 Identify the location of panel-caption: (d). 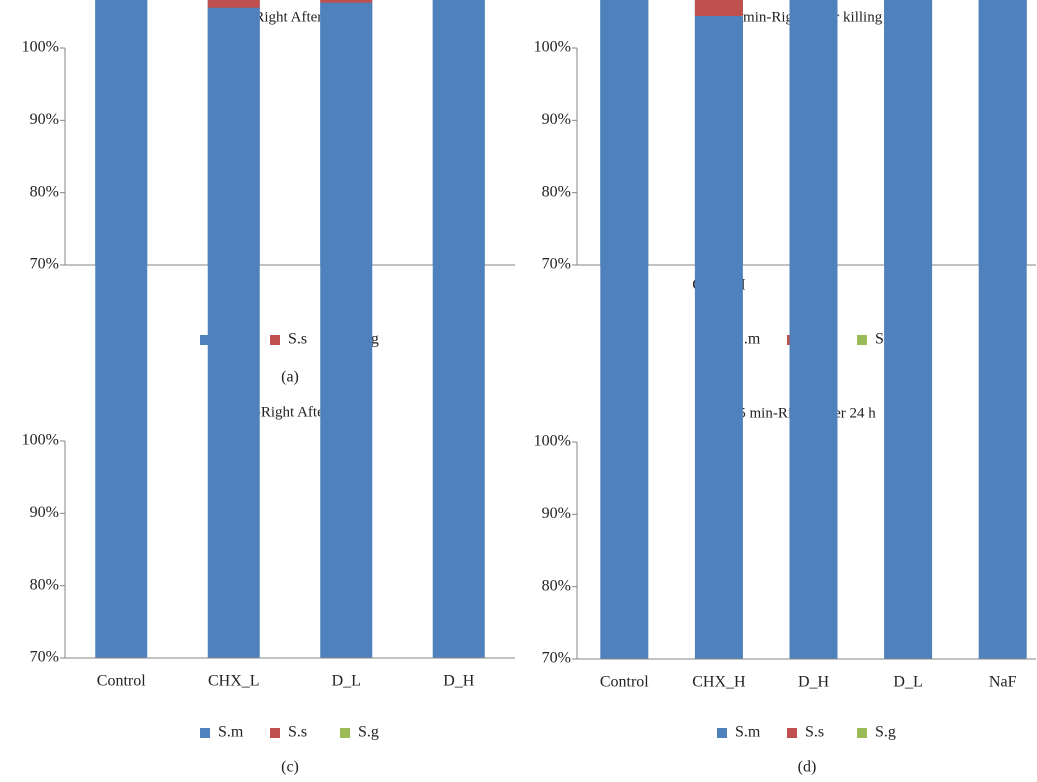
(807, 767).